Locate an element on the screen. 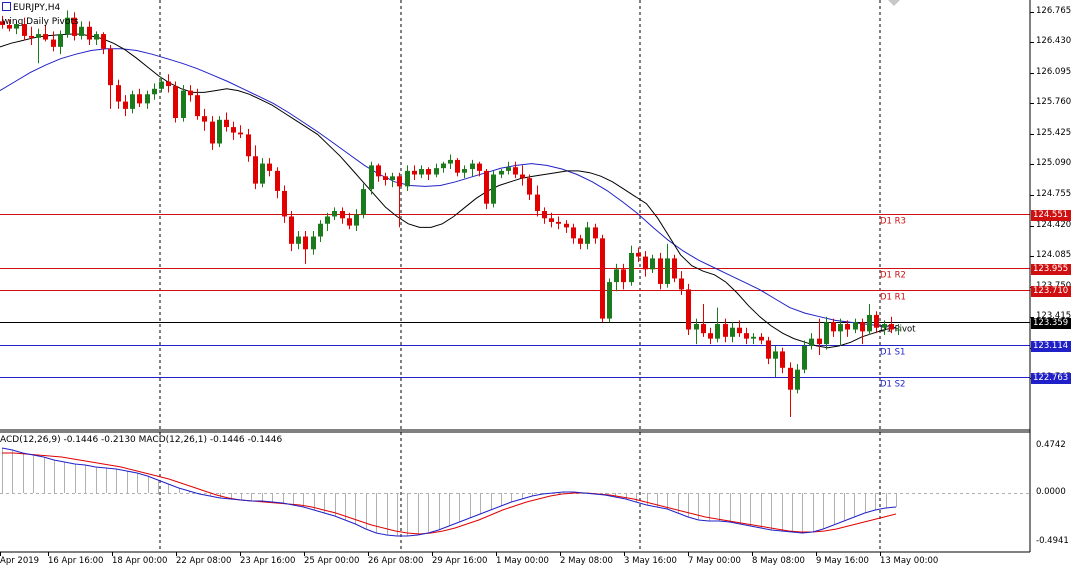  chart-window-icon is located at coordinates (6, 6).